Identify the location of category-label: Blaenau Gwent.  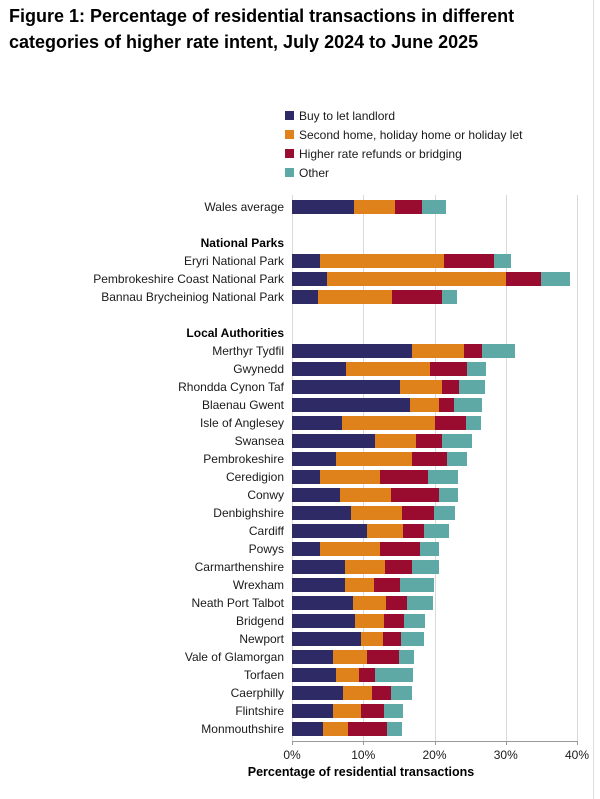
(242, 405).